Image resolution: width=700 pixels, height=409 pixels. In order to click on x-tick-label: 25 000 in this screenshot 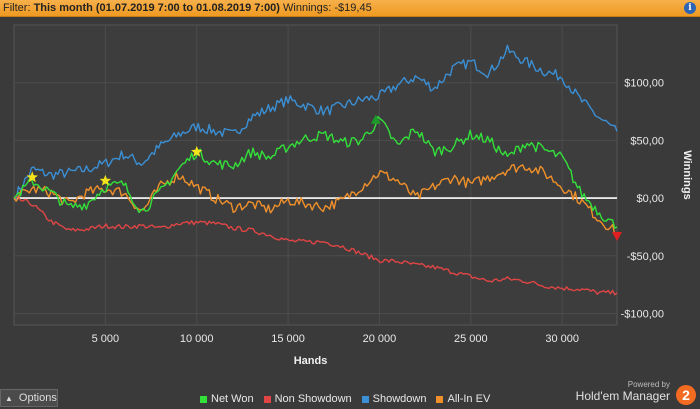, I will do `click(471, 339)`.